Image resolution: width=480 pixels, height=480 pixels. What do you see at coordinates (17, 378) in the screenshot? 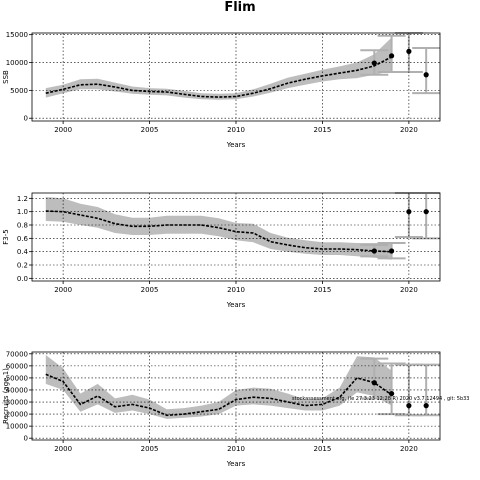
I see `y-tick-label: 50000` at bounding box center [17, 378].